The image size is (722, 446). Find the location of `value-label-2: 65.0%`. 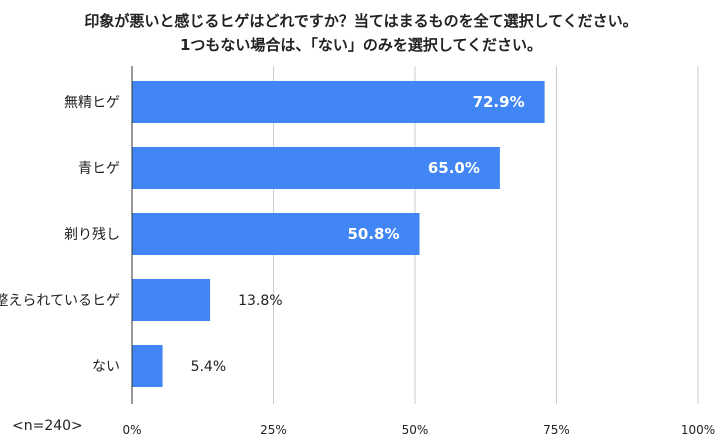

value-label-2: 65.0% is located at coordinates (454, 168).